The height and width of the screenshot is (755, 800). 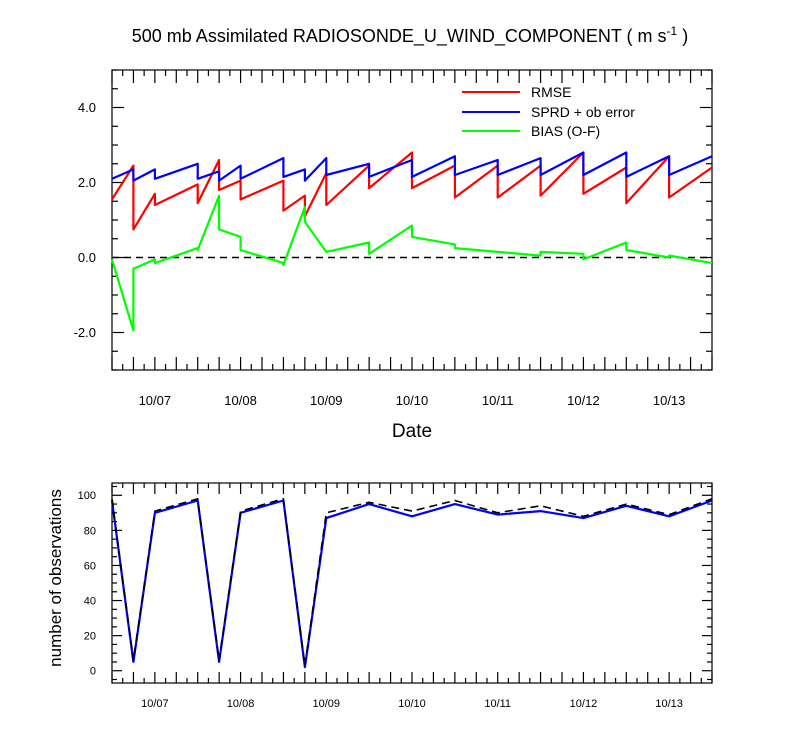 What do you see at coordinates (412, 704) in the screenshot?
I see `bottom-x-tick-label: 10/10` at bounding box center [412, 704].